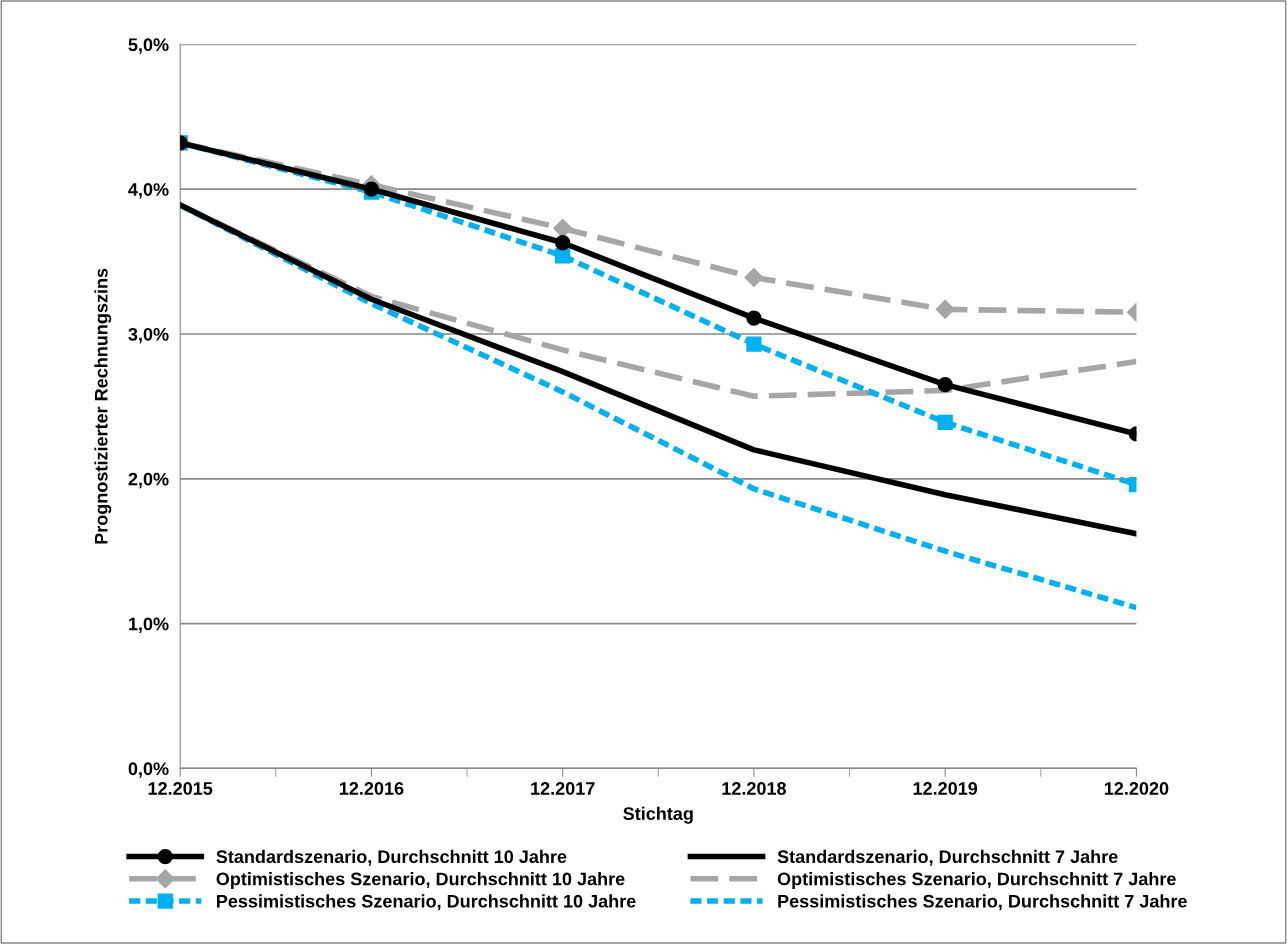 This screenshot has width=1287, height=944. Describe the element at coordinates (148, 480) in the screenshot. I see `y-tick-label: 2,0%` at that location.